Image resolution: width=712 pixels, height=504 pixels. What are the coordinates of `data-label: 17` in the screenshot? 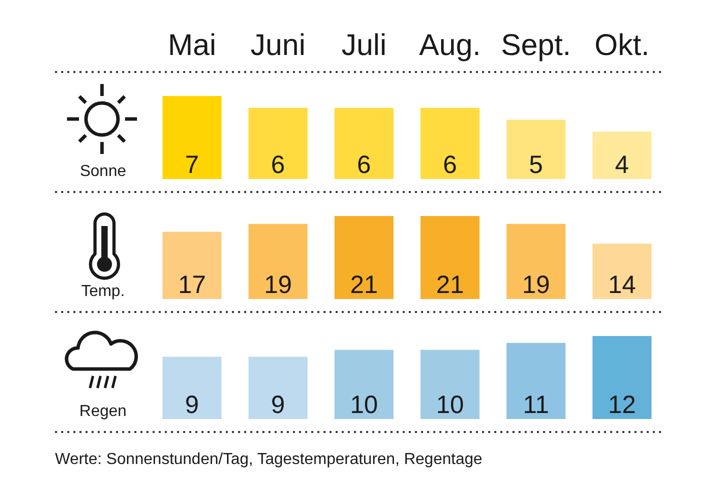 It's located at (192, 285).